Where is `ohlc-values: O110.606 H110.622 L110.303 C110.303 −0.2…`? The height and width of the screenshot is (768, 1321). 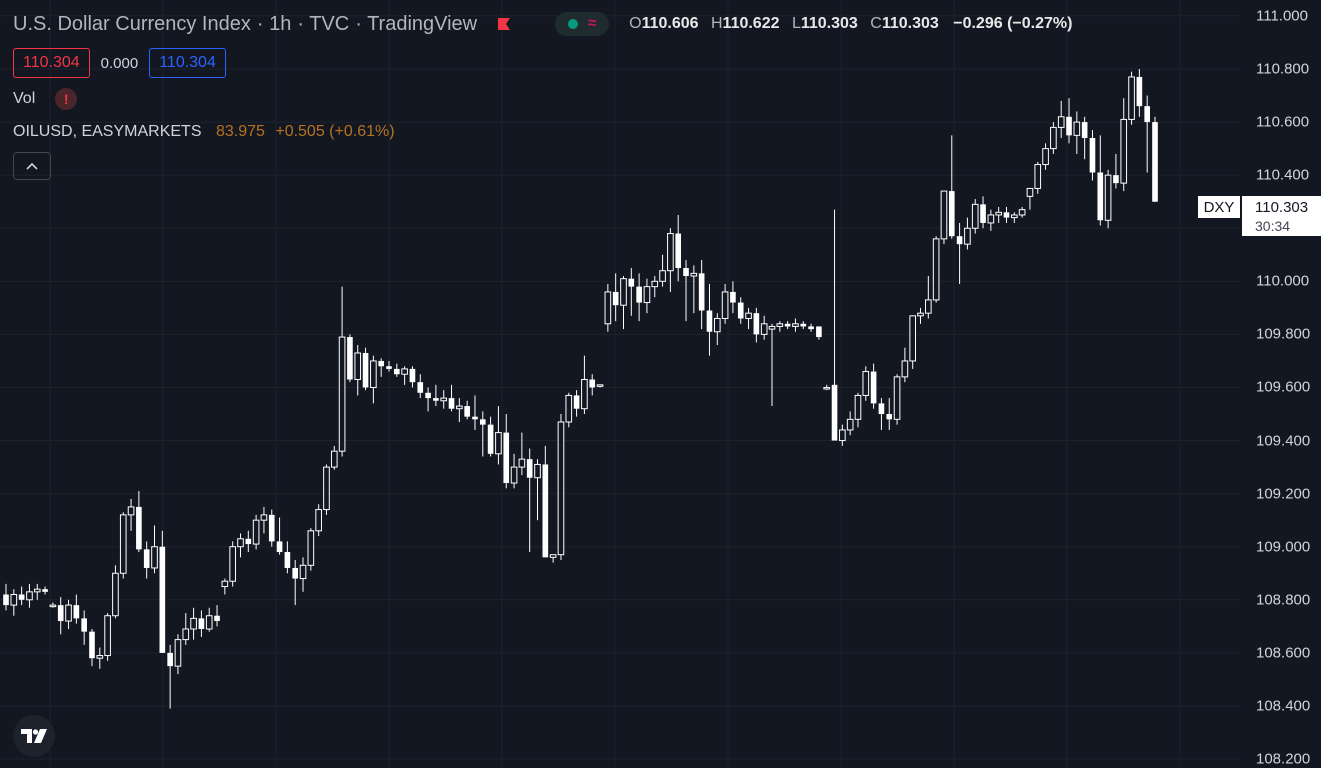 ohlc-values: O110.606 H110.622 L110.303 C110.303 −0.2… is located at coordinates (850, 24).